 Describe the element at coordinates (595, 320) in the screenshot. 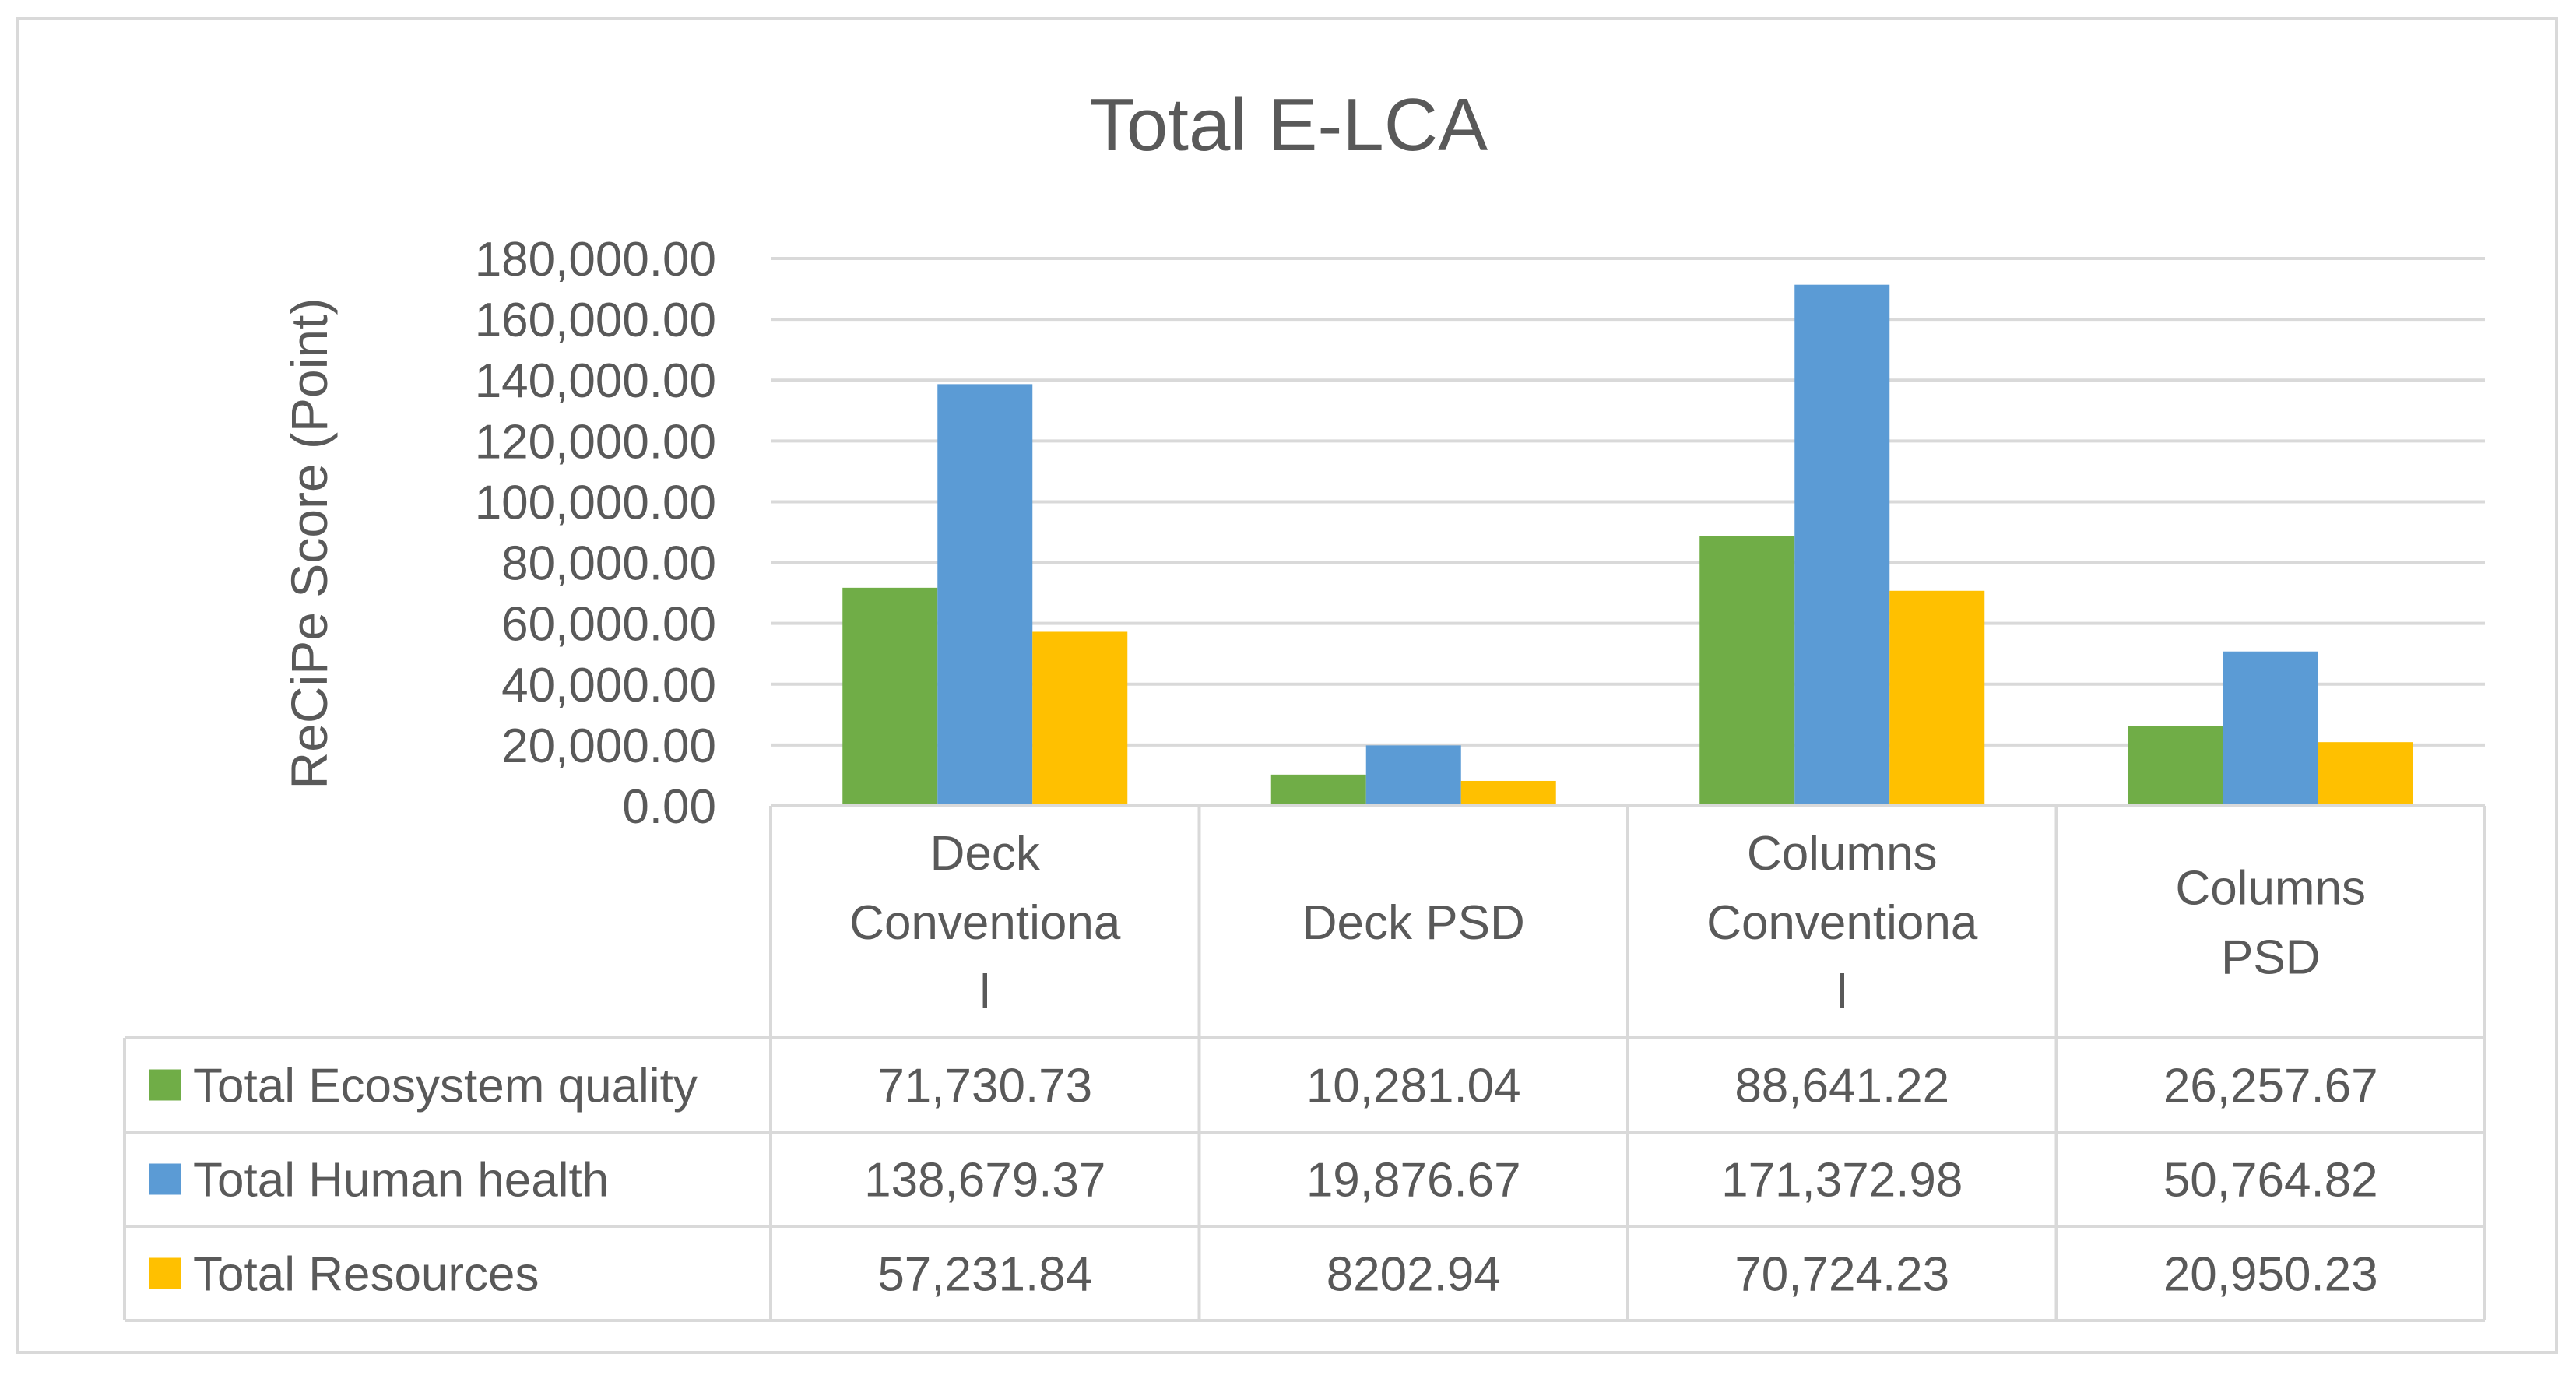

I see `y-tick-label: 160,000.00` at that location.